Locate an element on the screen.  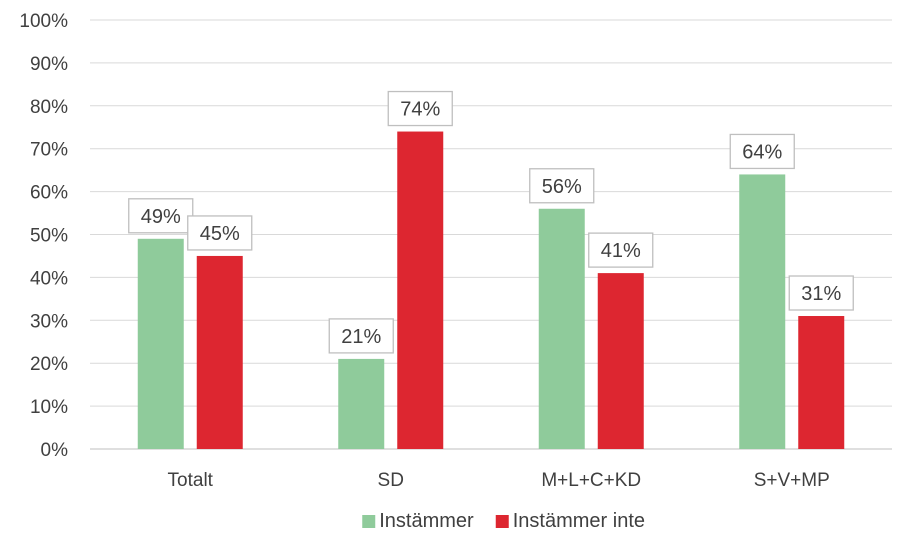
legend-label: Instämmer is located at coordinates (426, 521).